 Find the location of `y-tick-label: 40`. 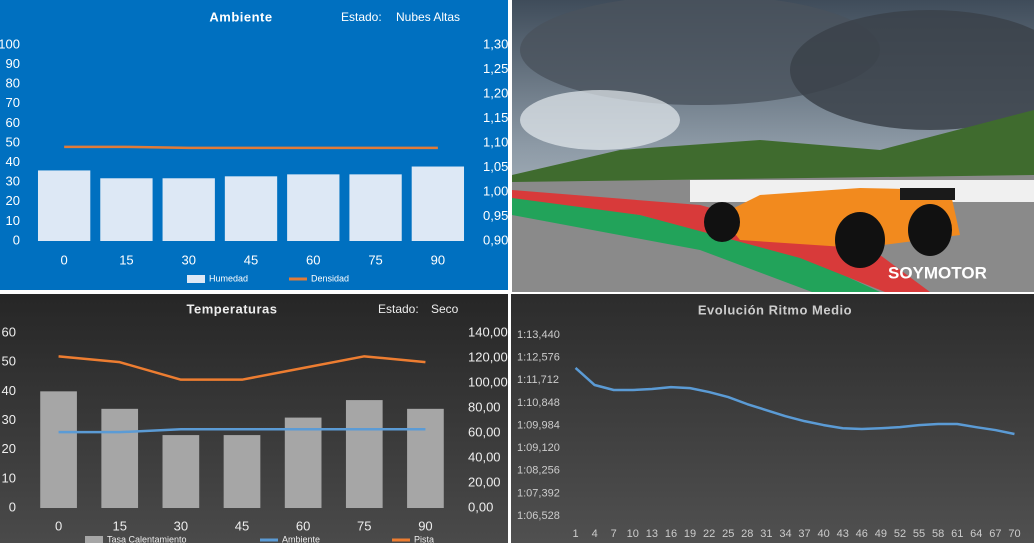

y-tick-label: 40 is located at coordinates (13, 161).